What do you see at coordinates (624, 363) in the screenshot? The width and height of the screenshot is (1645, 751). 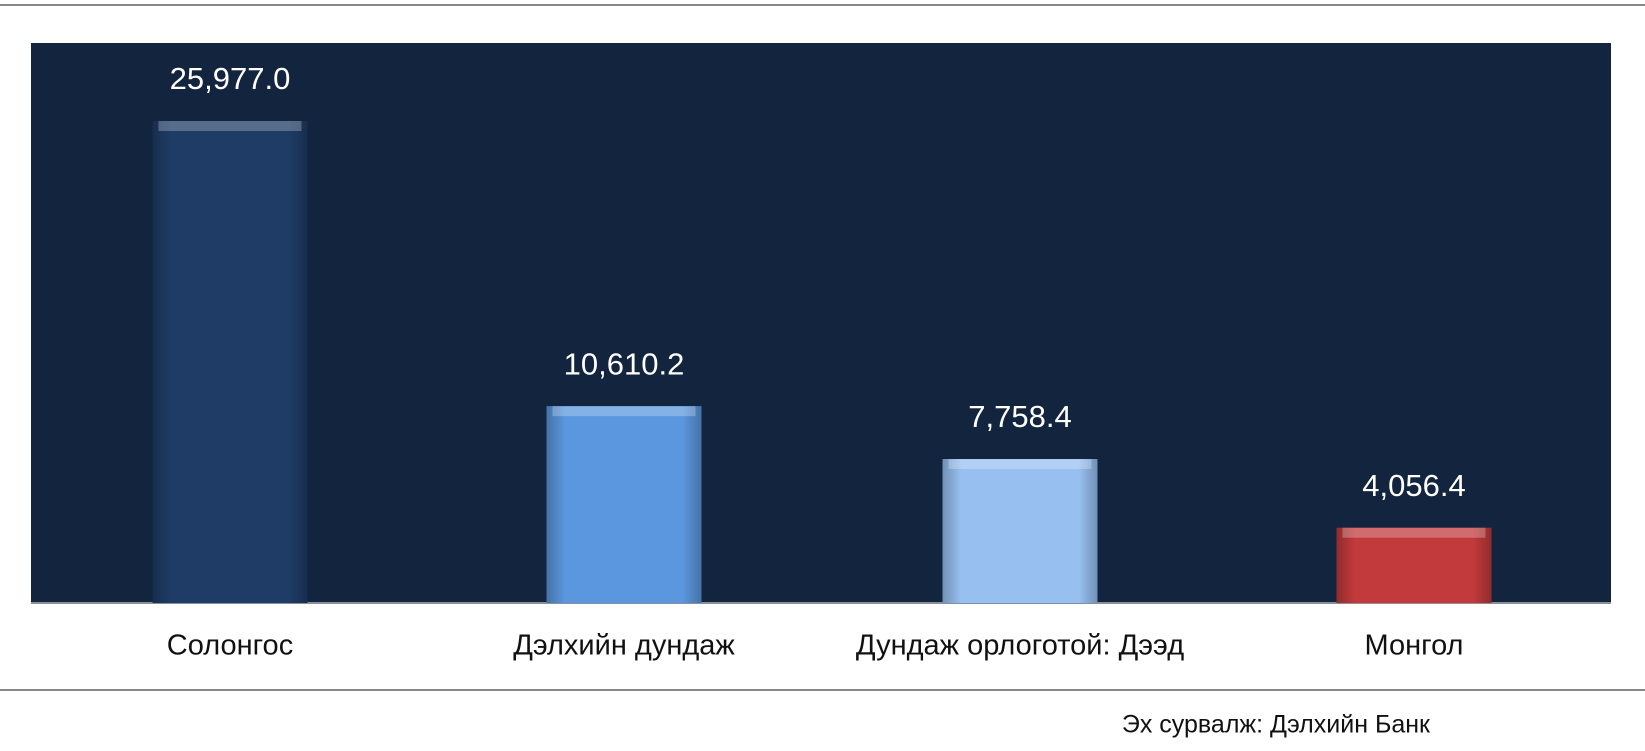 I see `value-label: 10,610.2` at bounding box center [624, 363].